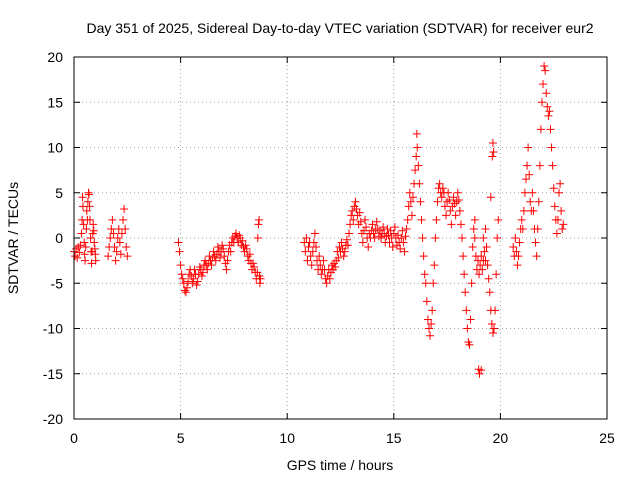  I want to click on y-tick-label: -15, so click(53, 374).